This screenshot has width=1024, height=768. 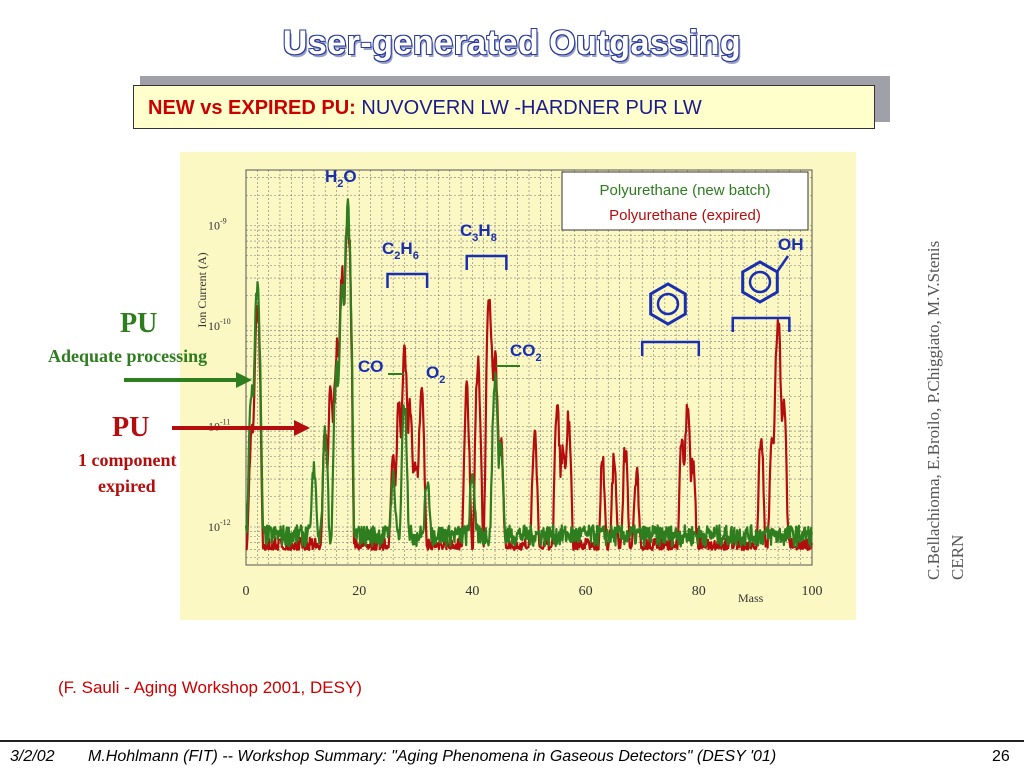 I want to click on y-axis-label: Ion Current (A), so click(x=202, y=289).